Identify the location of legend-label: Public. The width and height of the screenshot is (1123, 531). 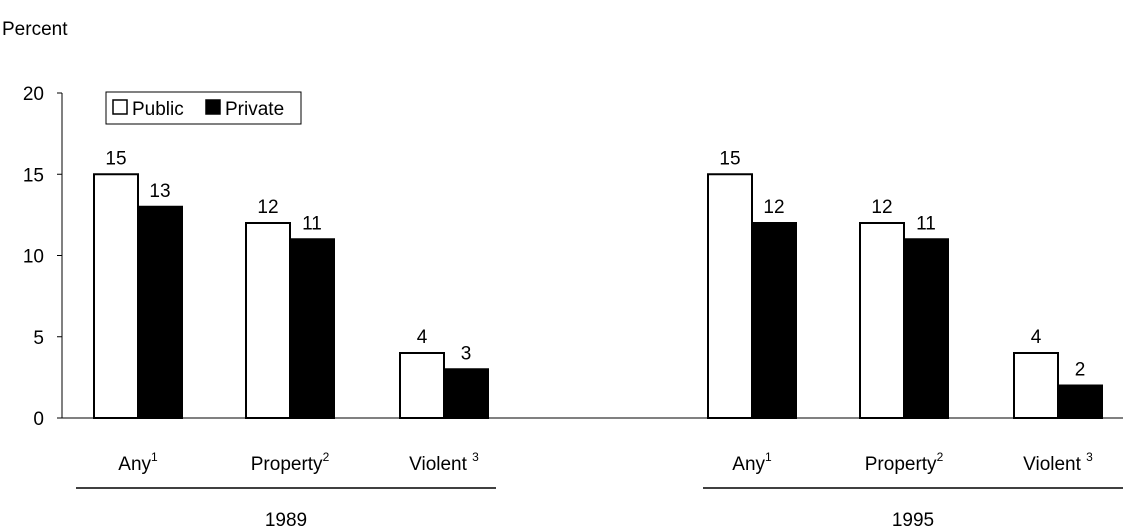
(158, 109).